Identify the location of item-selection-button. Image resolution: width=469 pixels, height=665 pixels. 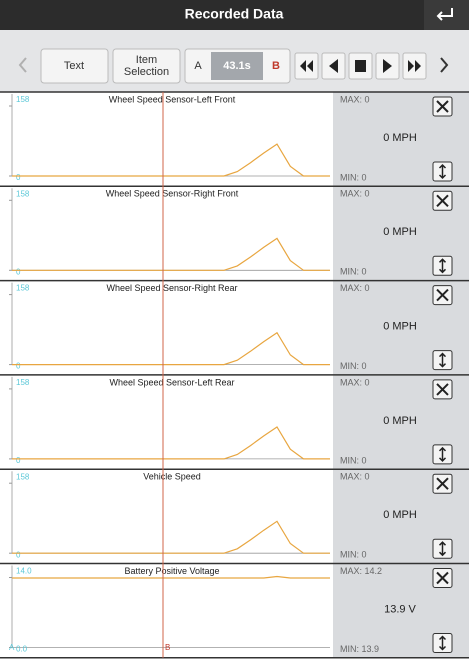
(146, 66).